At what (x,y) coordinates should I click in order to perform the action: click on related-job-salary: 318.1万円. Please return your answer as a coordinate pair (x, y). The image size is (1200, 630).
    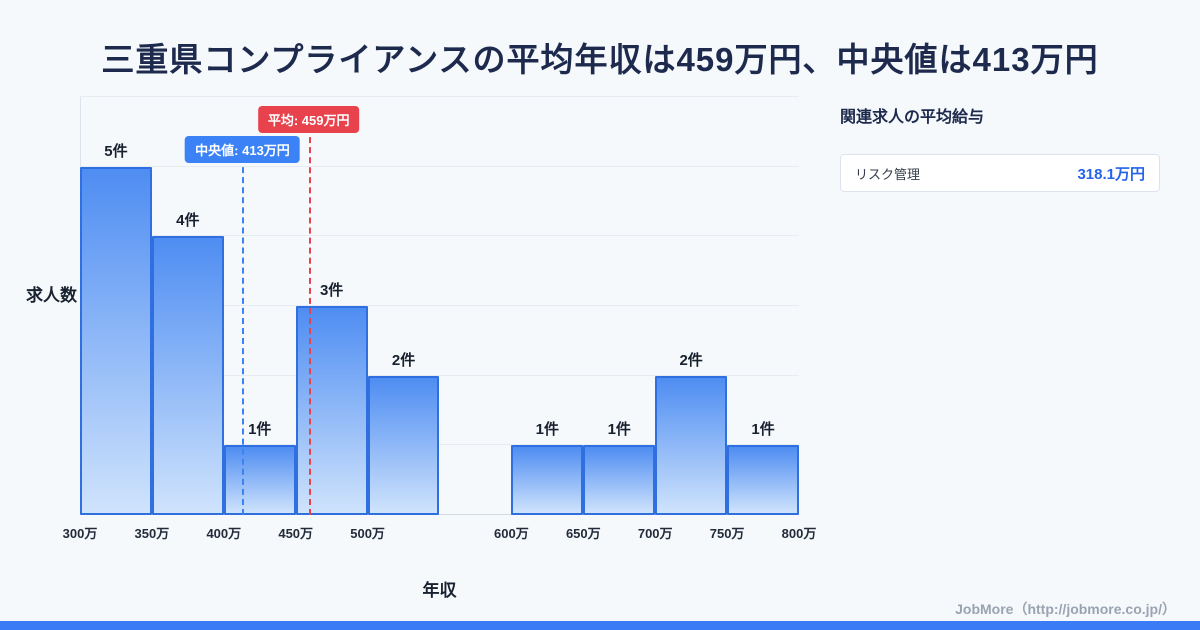
    Looking at the image, I should click on (1111, 174).